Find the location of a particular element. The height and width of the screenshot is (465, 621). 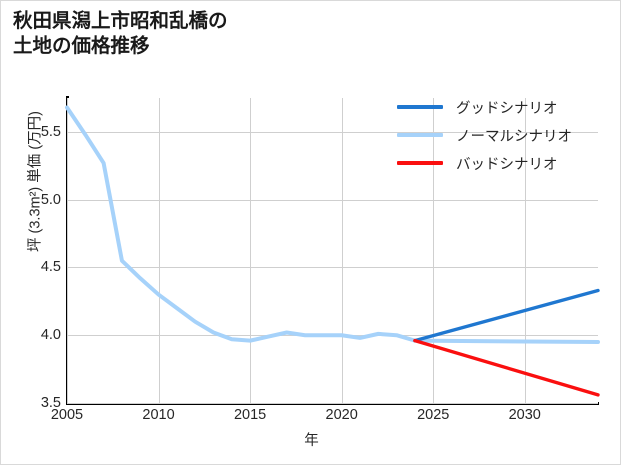

series-line-bad is located at coordinates (506, 367).